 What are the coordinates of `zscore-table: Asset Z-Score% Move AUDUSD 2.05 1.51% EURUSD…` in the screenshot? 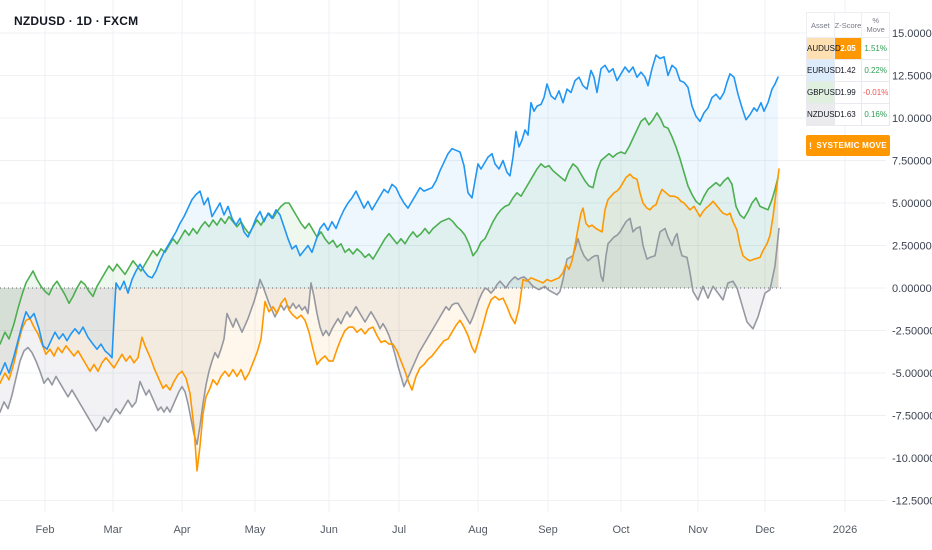 It's located at (848, 69).